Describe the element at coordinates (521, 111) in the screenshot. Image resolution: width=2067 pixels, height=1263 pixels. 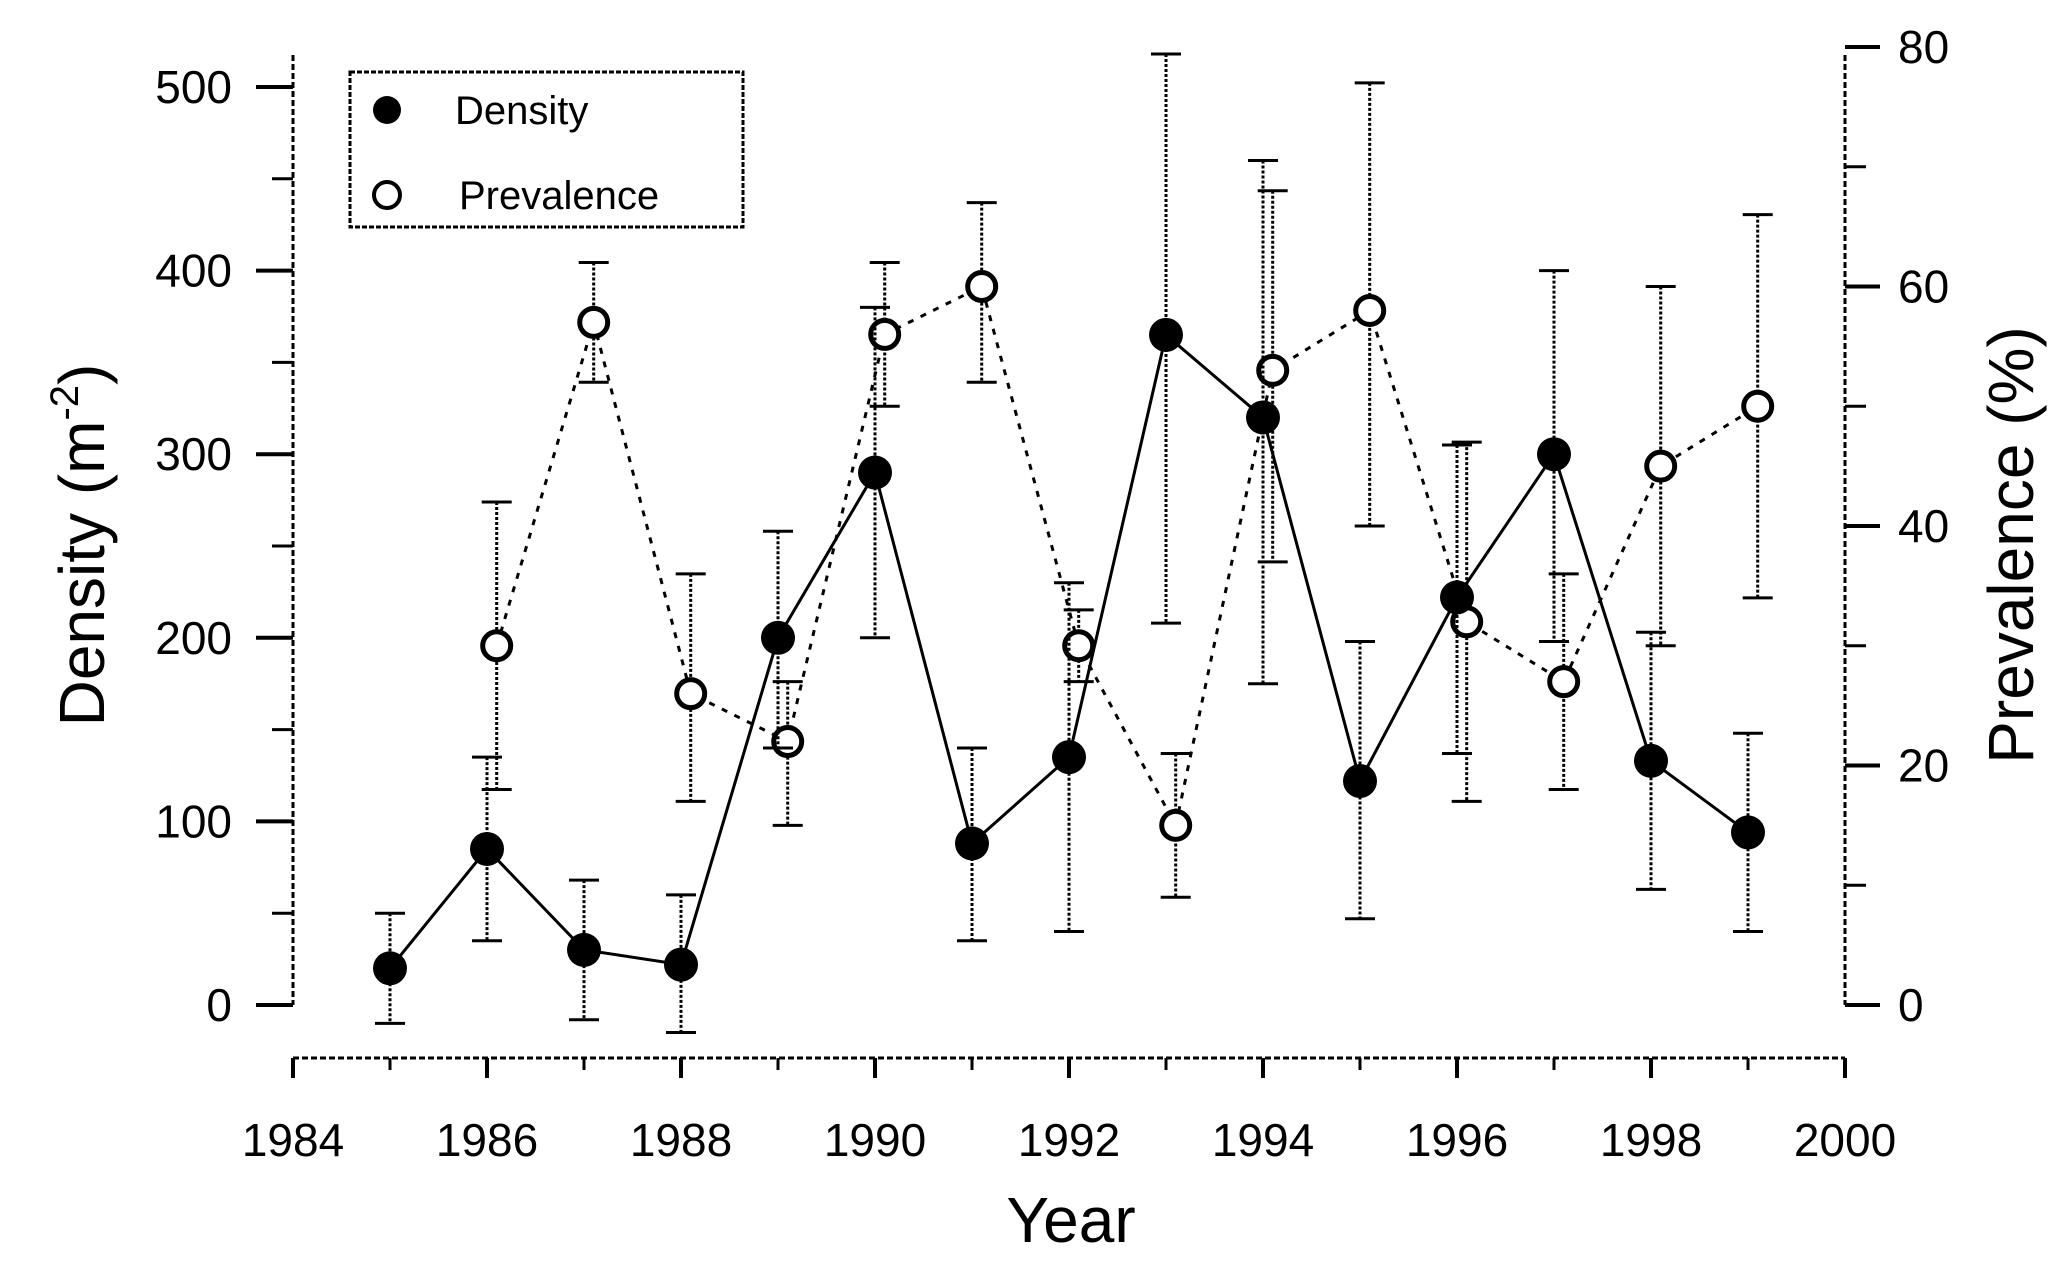
I see `legend-density-label: Density` at that location.